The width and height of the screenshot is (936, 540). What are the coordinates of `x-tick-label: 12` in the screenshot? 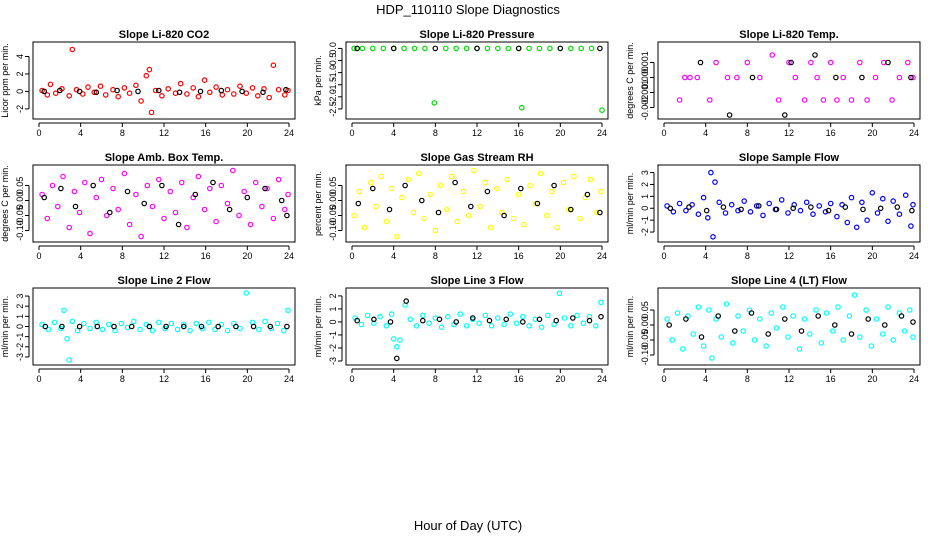 It's located at (164, 379).